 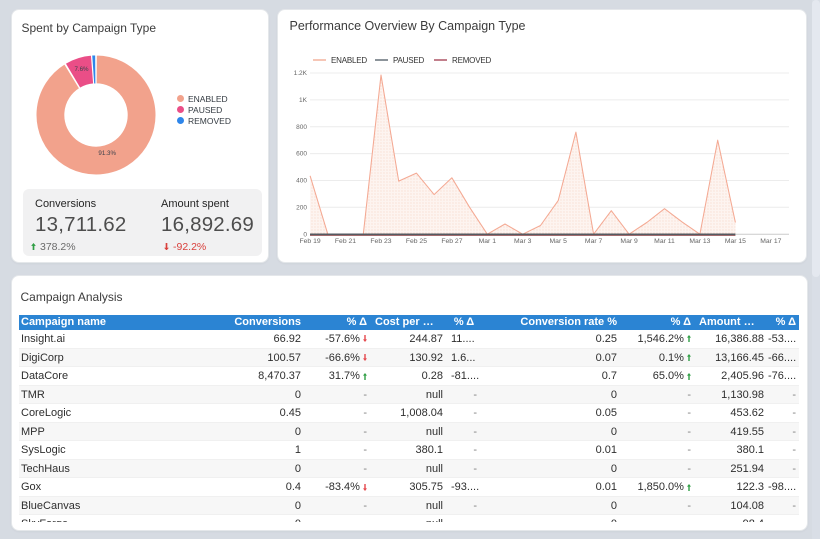 What do you see at coordinates (699, 241) in the screenshot?
I see `svg-text: Mar 13` at bounding box center [699, 241].